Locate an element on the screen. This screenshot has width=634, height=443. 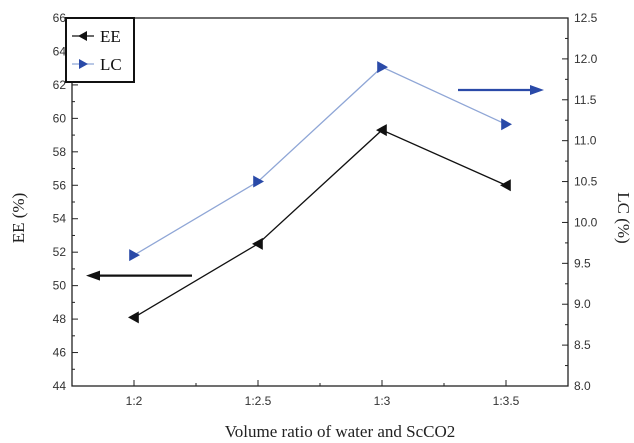
y-left-tick-label: 46 is located at coordinates (60, 353).